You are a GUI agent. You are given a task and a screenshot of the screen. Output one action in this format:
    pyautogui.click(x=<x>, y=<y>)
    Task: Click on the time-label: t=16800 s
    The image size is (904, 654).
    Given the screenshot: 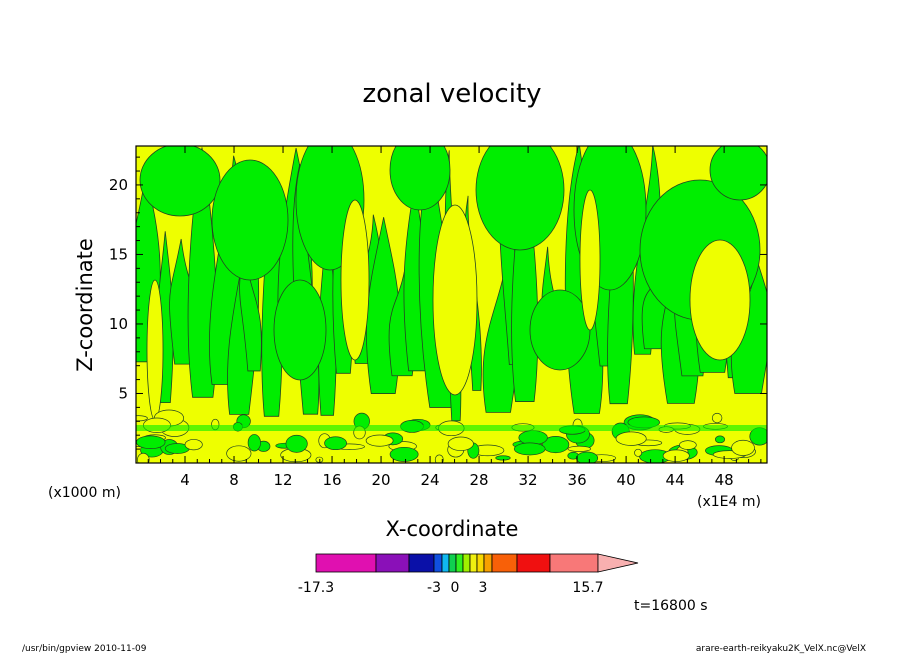 What is the action you would take?
    pyautogui.click(x=671, y=606)
    